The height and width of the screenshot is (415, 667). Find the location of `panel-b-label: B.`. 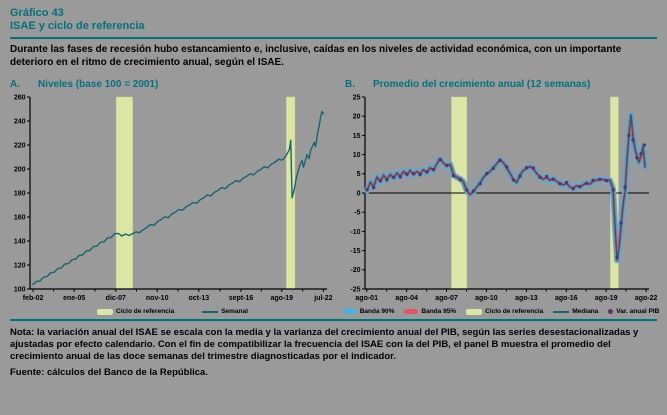

panel-b-label: B. is located at coordinates (350, 85).